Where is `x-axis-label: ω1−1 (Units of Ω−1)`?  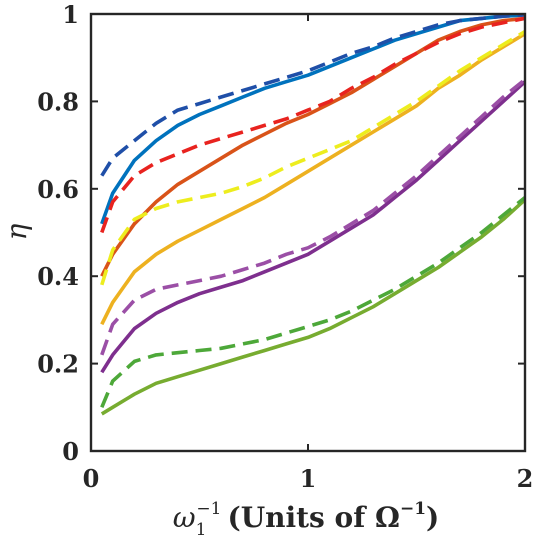
x-axis-label: ω1−1 (Units of Ω−1) is located at coordinates (306, 519).